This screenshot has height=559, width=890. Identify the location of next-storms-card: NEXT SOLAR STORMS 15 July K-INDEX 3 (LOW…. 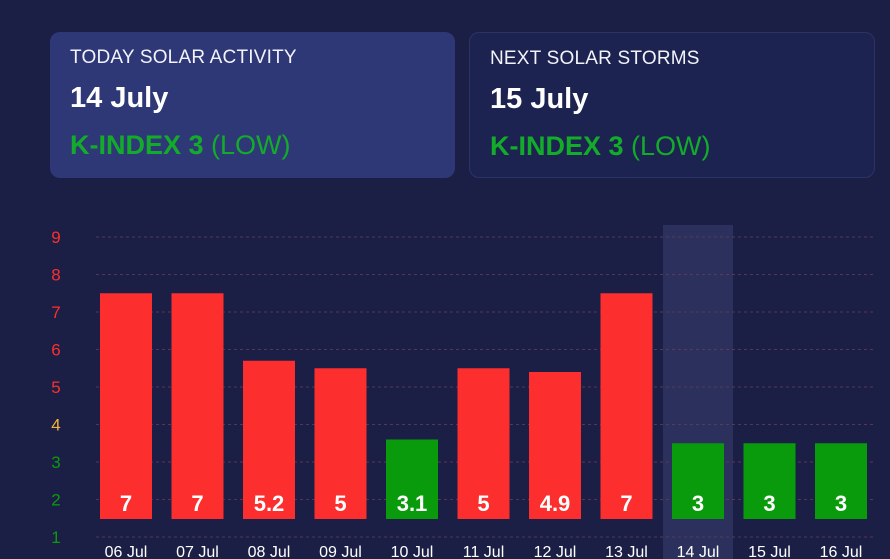
(672, 105).